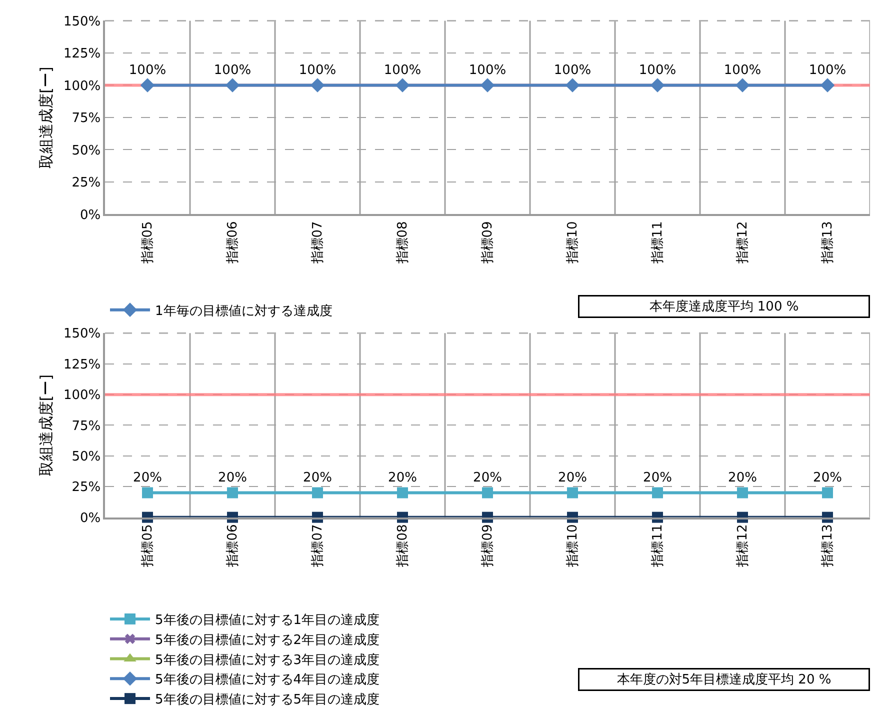 This screenshot has height=724, width=880. I want to click on legend-label: 5年後の目標値に対する4年目の達成度, so click(267, 680).